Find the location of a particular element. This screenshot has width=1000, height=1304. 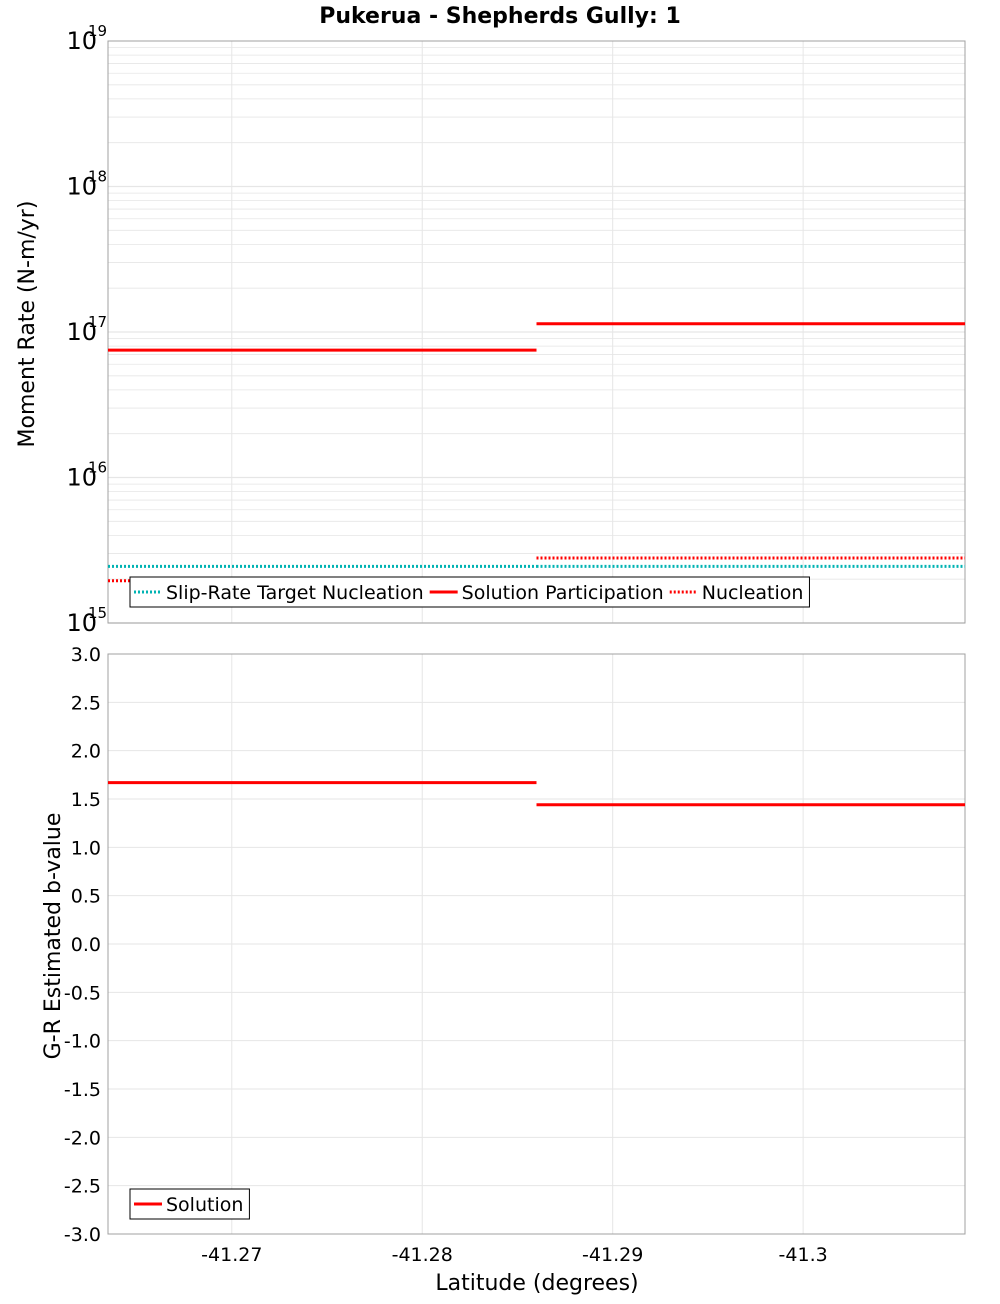

y-tick-exponent: 19 is located at coordinates (97, 31).